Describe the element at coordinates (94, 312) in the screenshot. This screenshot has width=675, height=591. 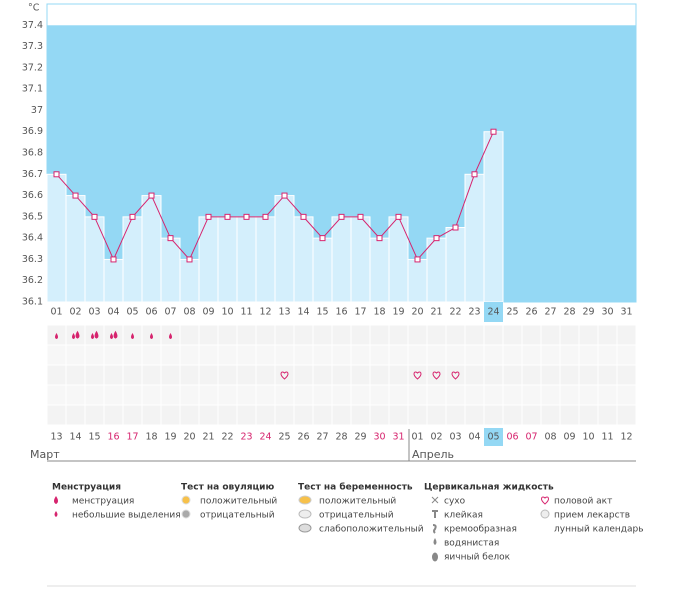
I see `x-tick-label: 03` at that location.